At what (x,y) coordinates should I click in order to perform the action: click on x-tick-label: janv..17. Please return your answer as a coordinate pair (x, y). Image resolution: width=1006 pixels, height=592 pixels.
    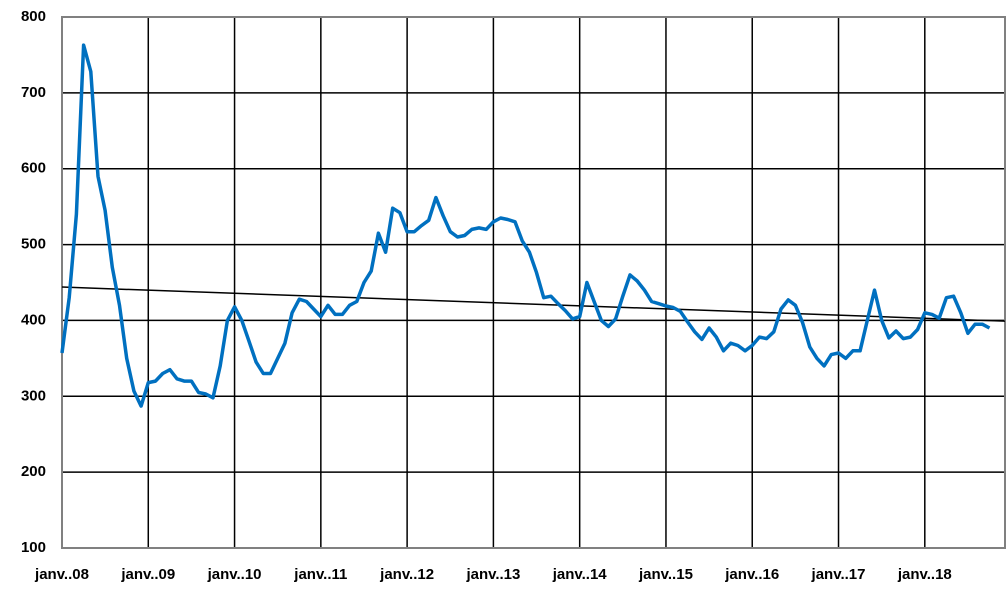
    Looking at the image, I should click on (838, 574).